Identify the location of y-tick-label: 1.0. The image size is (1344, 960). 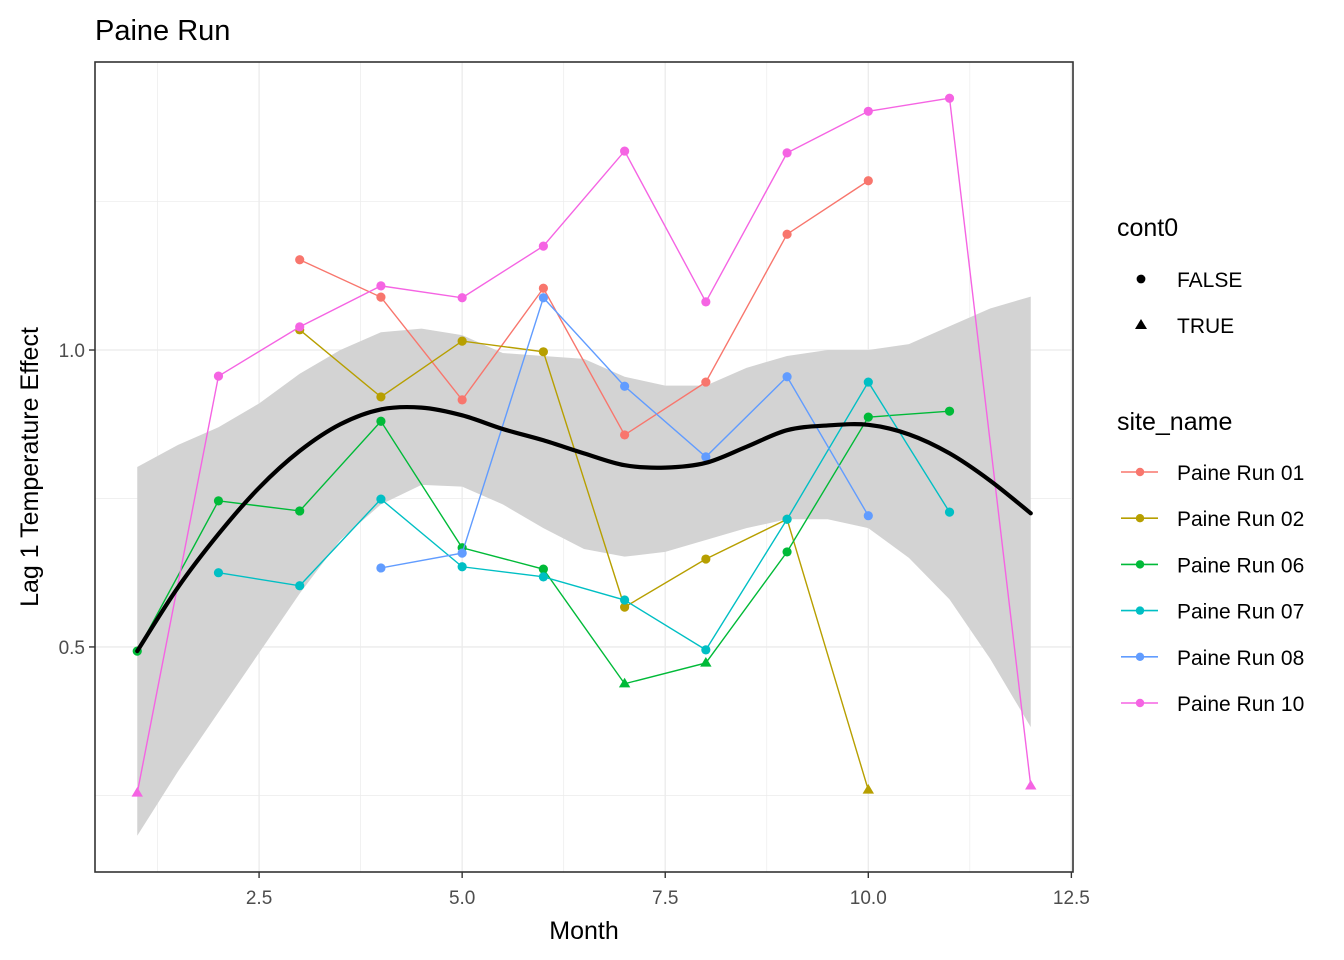
(72, 351).